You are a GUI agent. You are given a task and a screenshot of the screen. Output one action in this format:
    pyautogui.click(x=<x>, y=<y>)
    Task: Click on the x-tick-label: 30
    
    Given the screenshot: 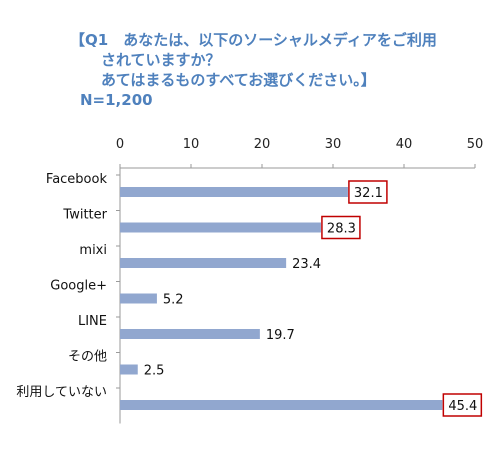 What is the action you would take?
    pyautogui.click(x=333, y=144)
    